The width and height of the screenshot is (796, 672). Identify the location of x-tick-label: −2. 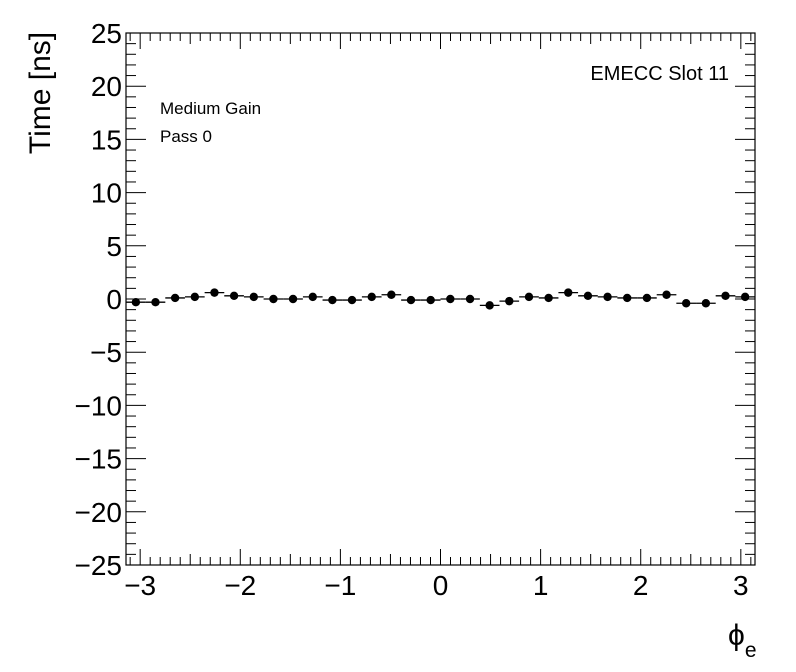
(240, 585).